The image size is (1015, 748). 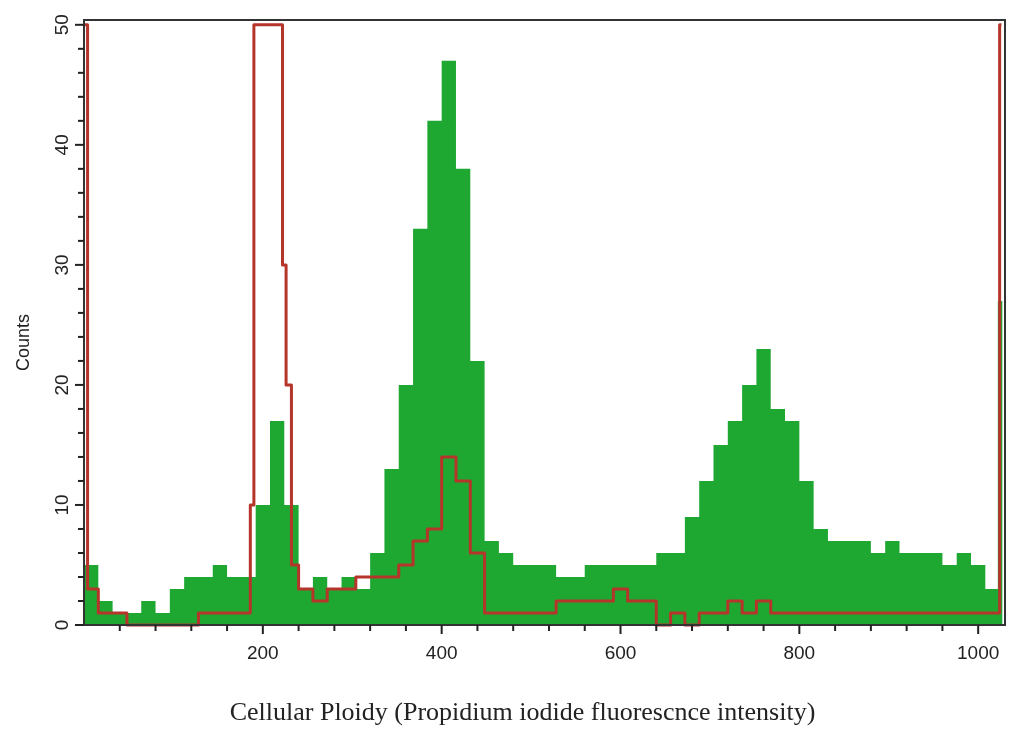 What do you see at coordinates (61, 385) in the screenshot?
I see `y-tick-label: 20` at bounding box center [61, 385].